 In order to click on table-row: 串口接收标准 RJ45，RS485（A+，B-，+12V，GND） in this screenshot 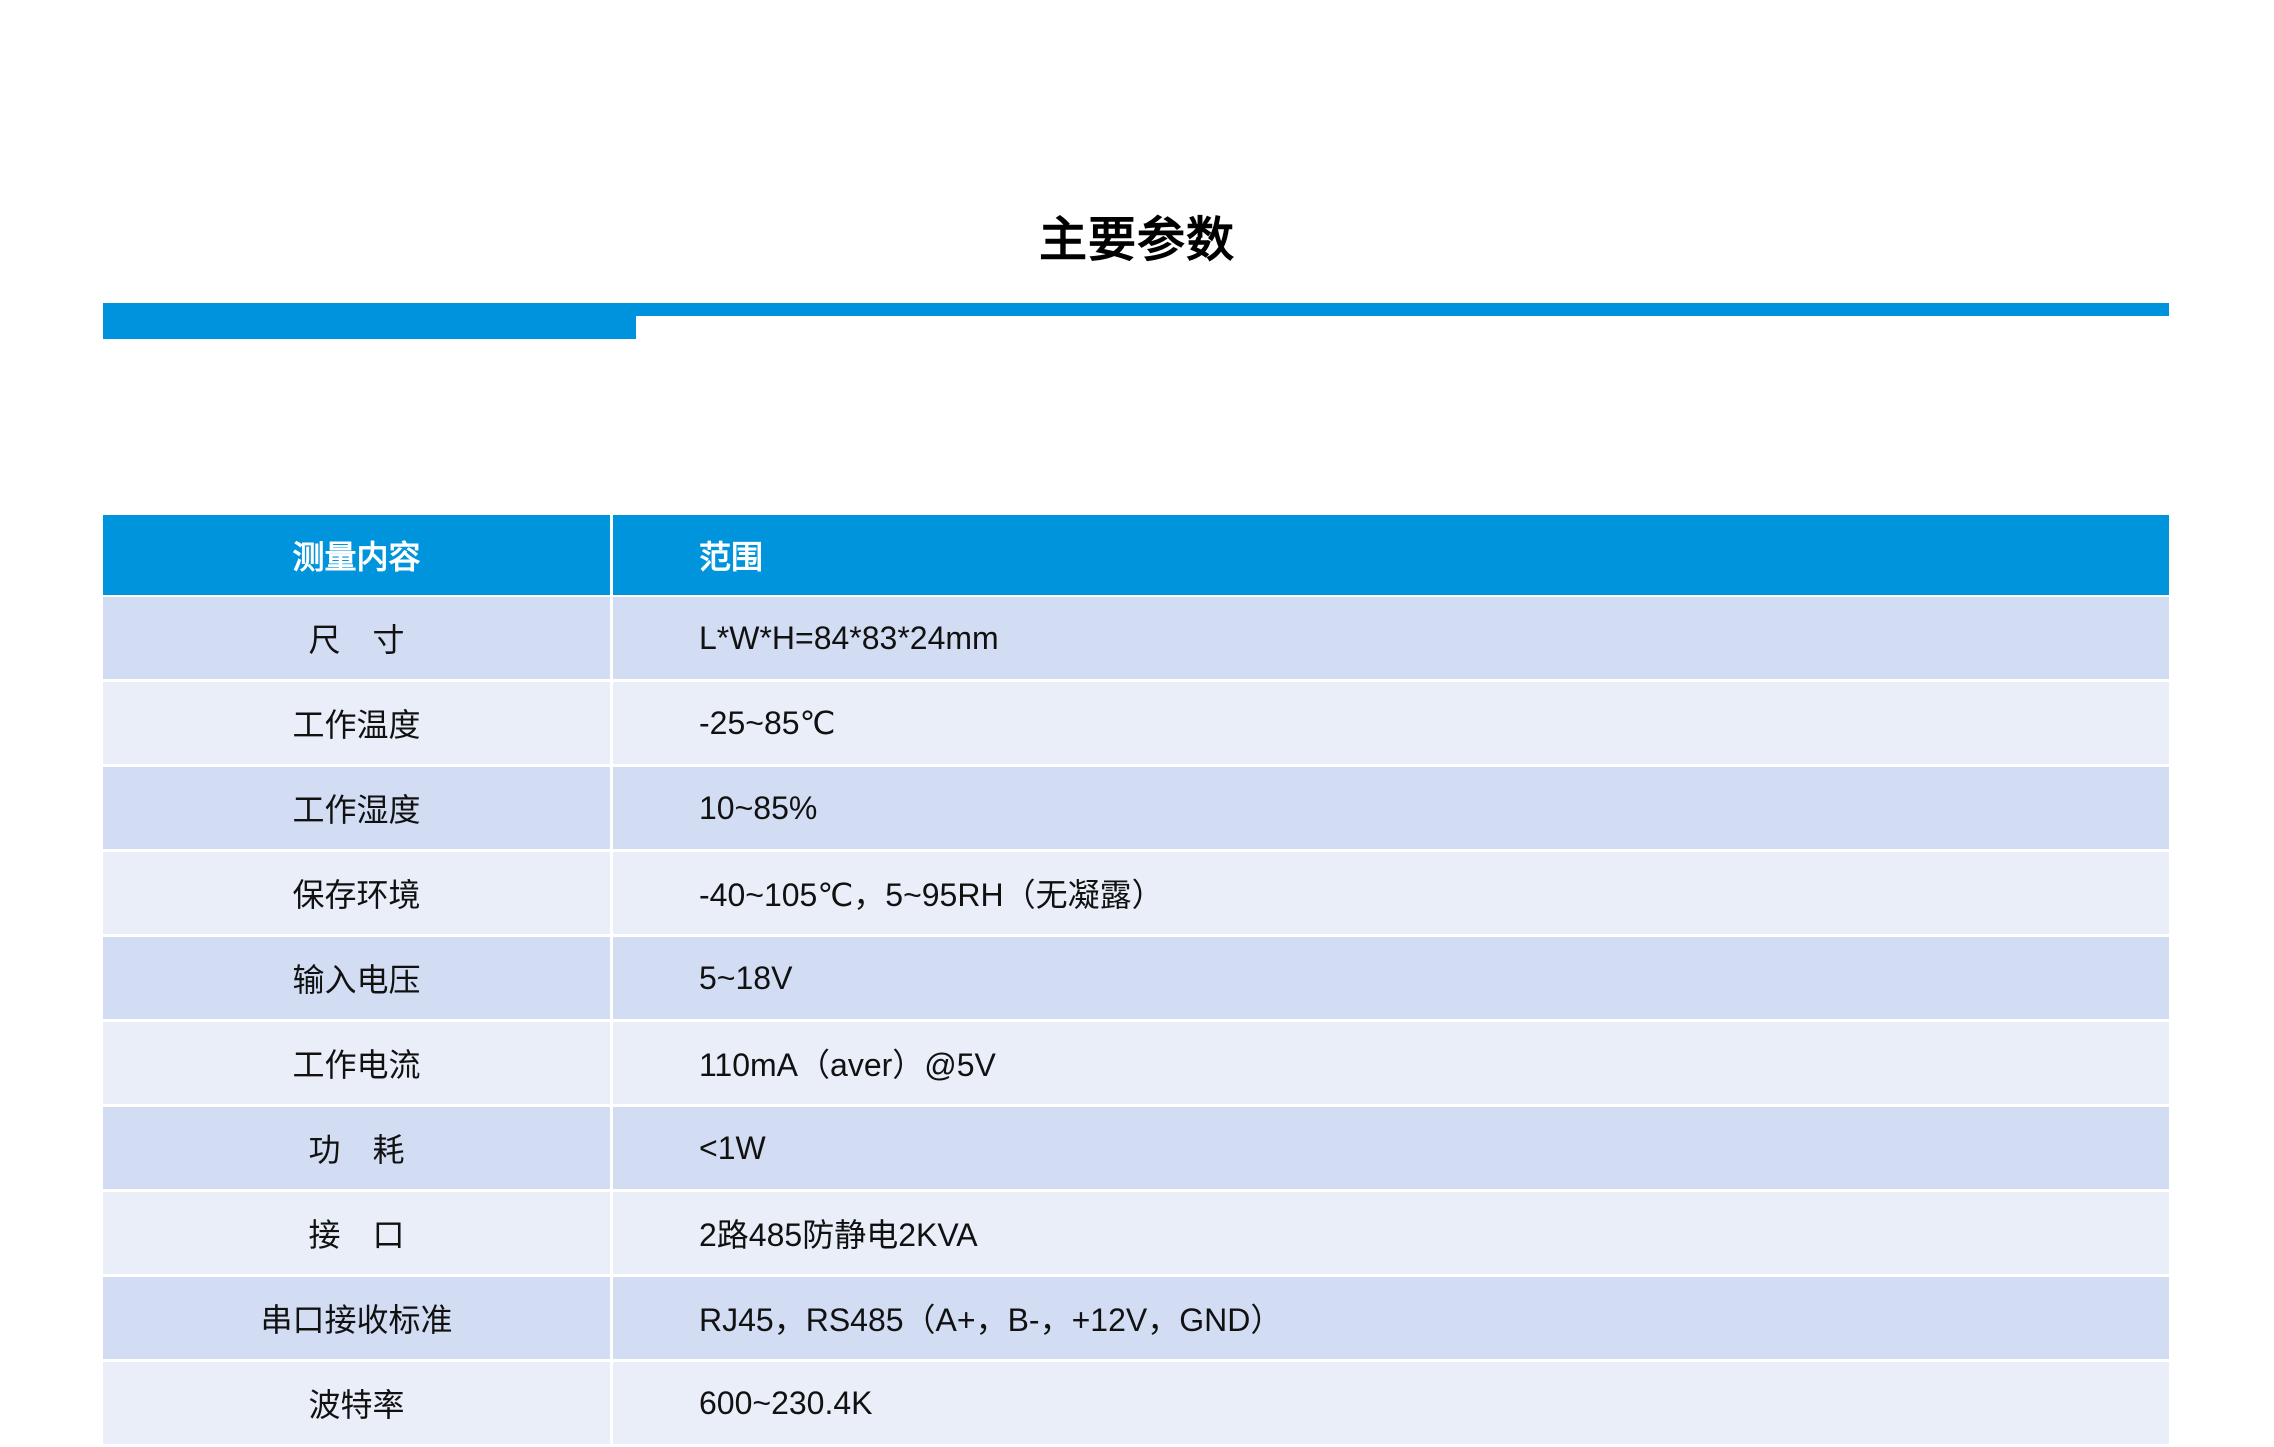, I will do `click(1136, 1318)`.